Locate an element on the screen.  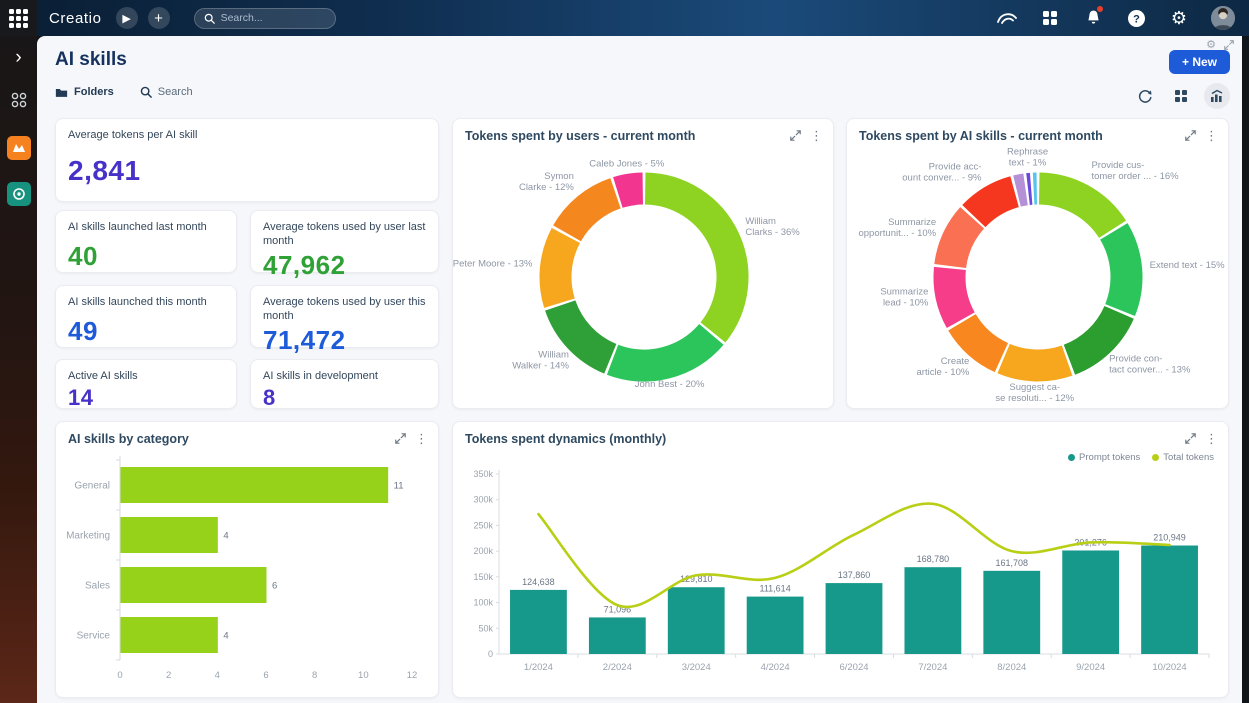
new-button: + New is located at coordinates (1199, 62).